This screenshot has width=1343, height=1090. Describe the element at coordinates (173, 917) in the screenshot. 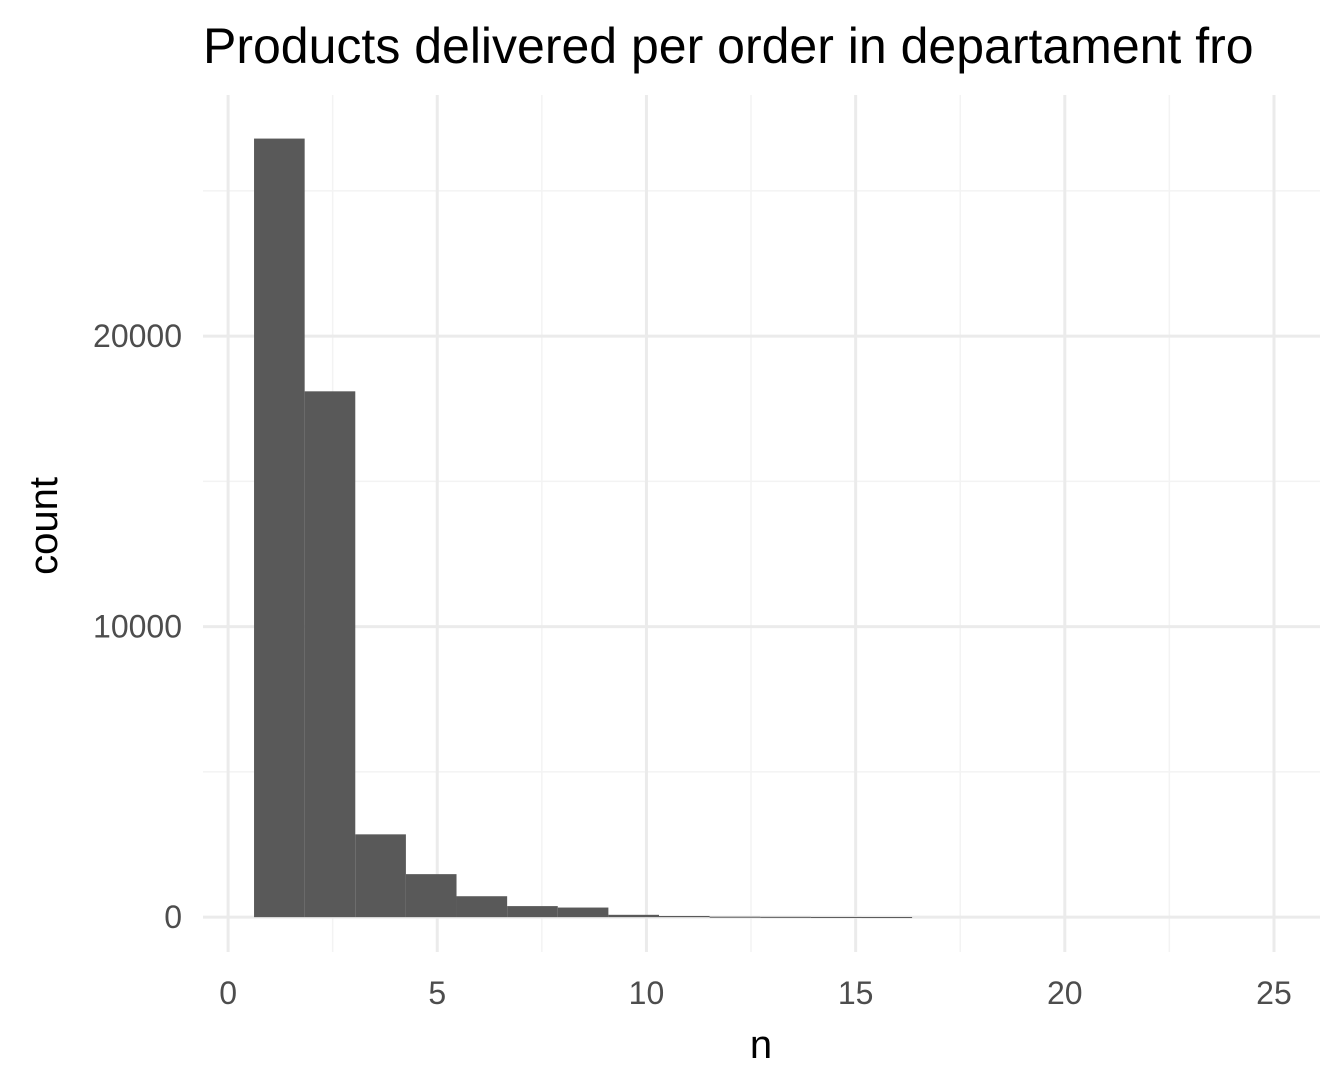

I see `y-tick-label: 0` at that location.